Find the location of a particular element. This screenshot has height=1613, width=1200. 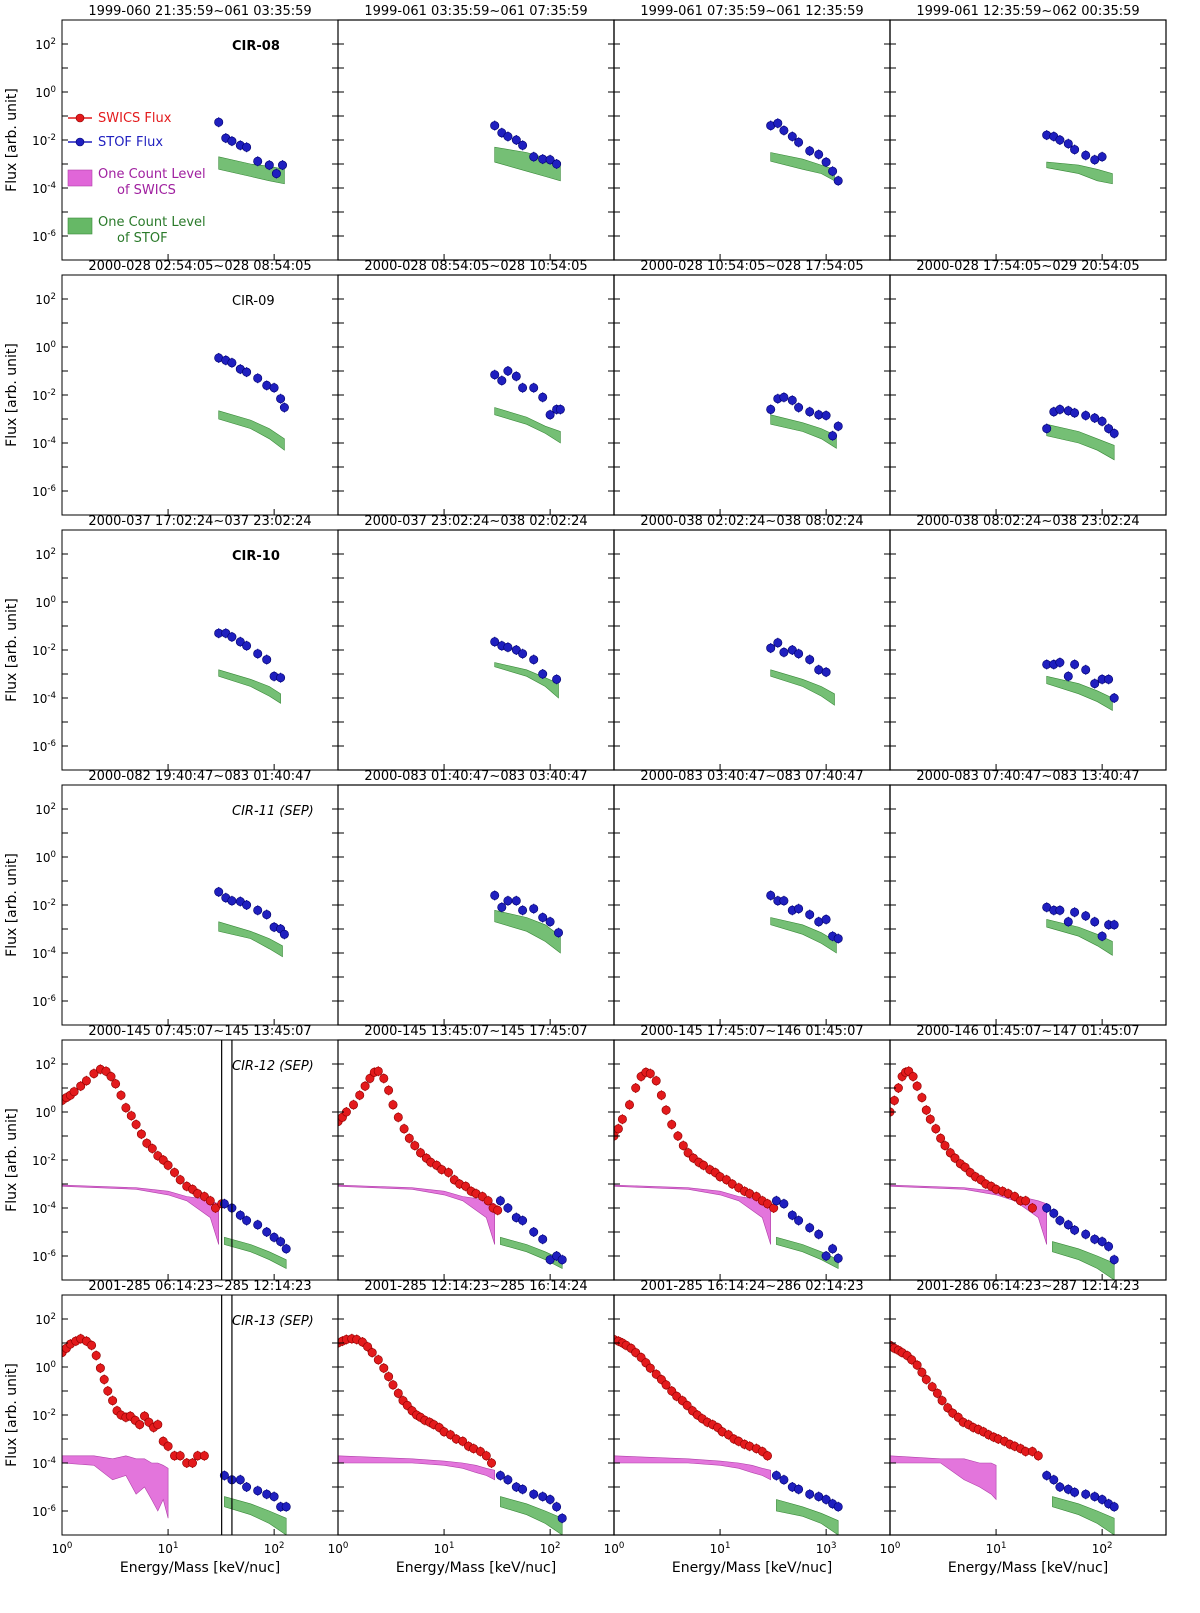

y-axis-label: Flux [arb. unit] is located at coordinates (12, 905).